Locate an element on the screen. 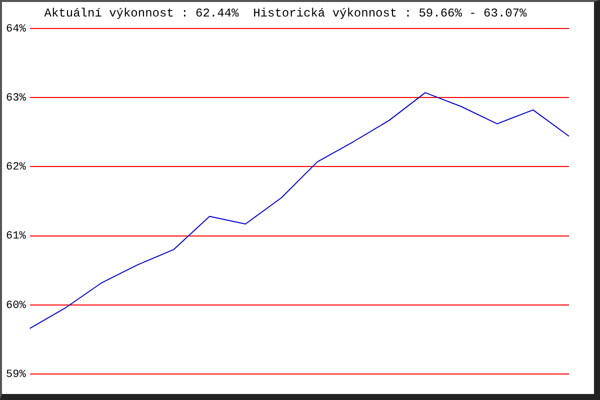 Image resolution: width=600 pixels, height=400 pixels. y-tick-label: 62% is located at coordinates (16, 168).